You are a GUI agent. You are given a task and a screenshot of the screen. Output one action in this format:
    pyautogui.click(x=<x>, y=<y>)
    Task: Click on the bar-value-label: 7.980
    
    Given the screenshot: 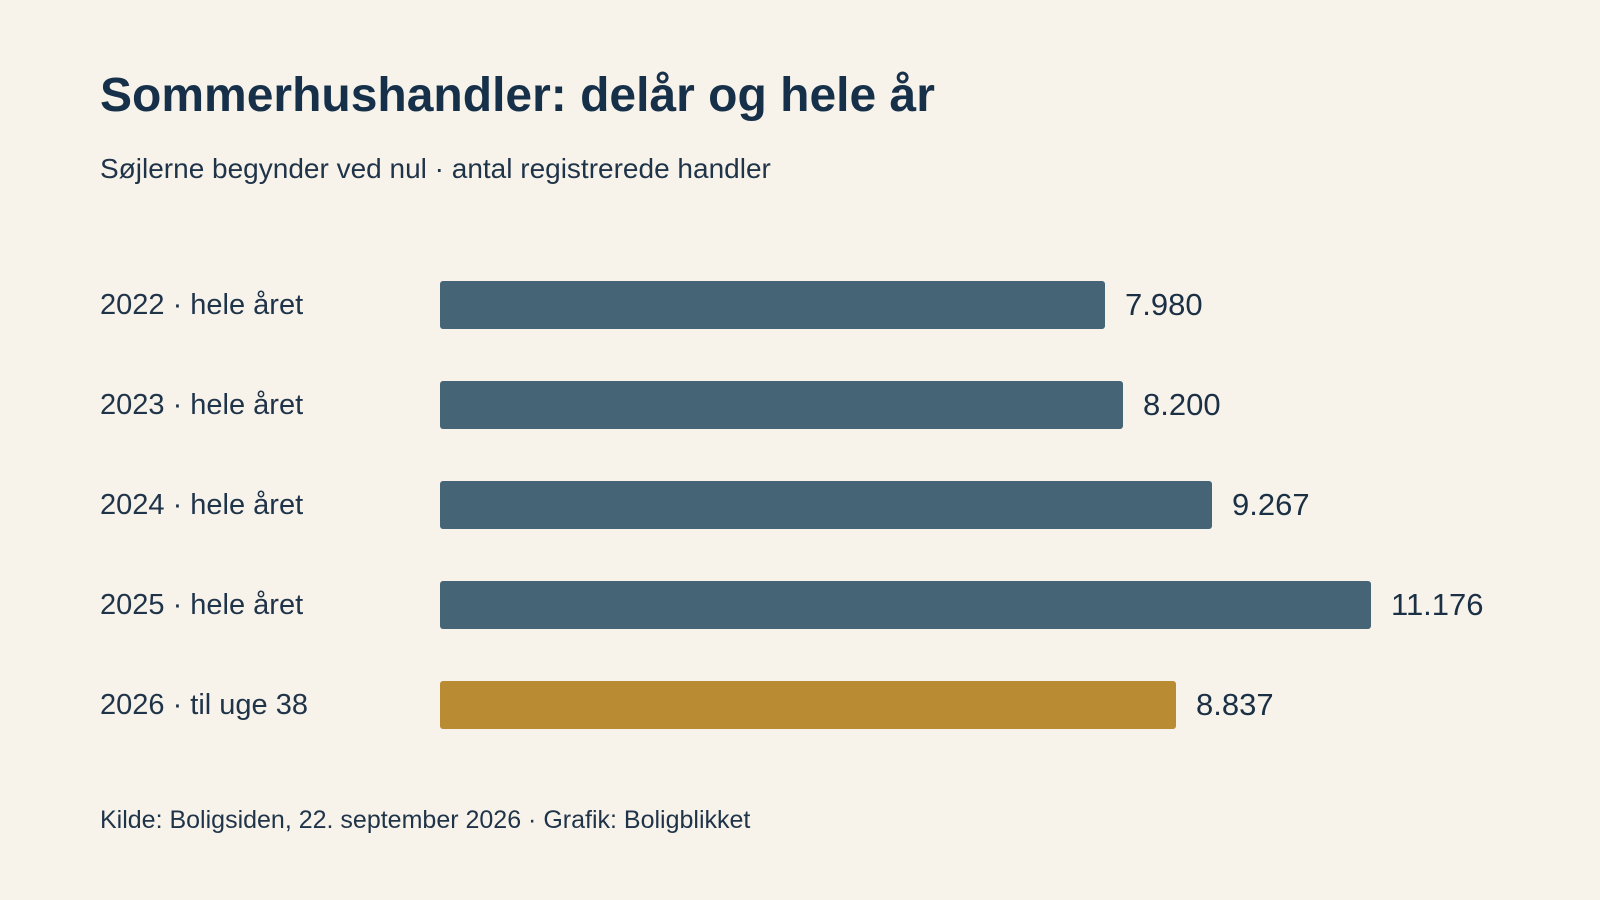 What is the action you would take?
    pyautogui.click(x=1164, y=304)
    